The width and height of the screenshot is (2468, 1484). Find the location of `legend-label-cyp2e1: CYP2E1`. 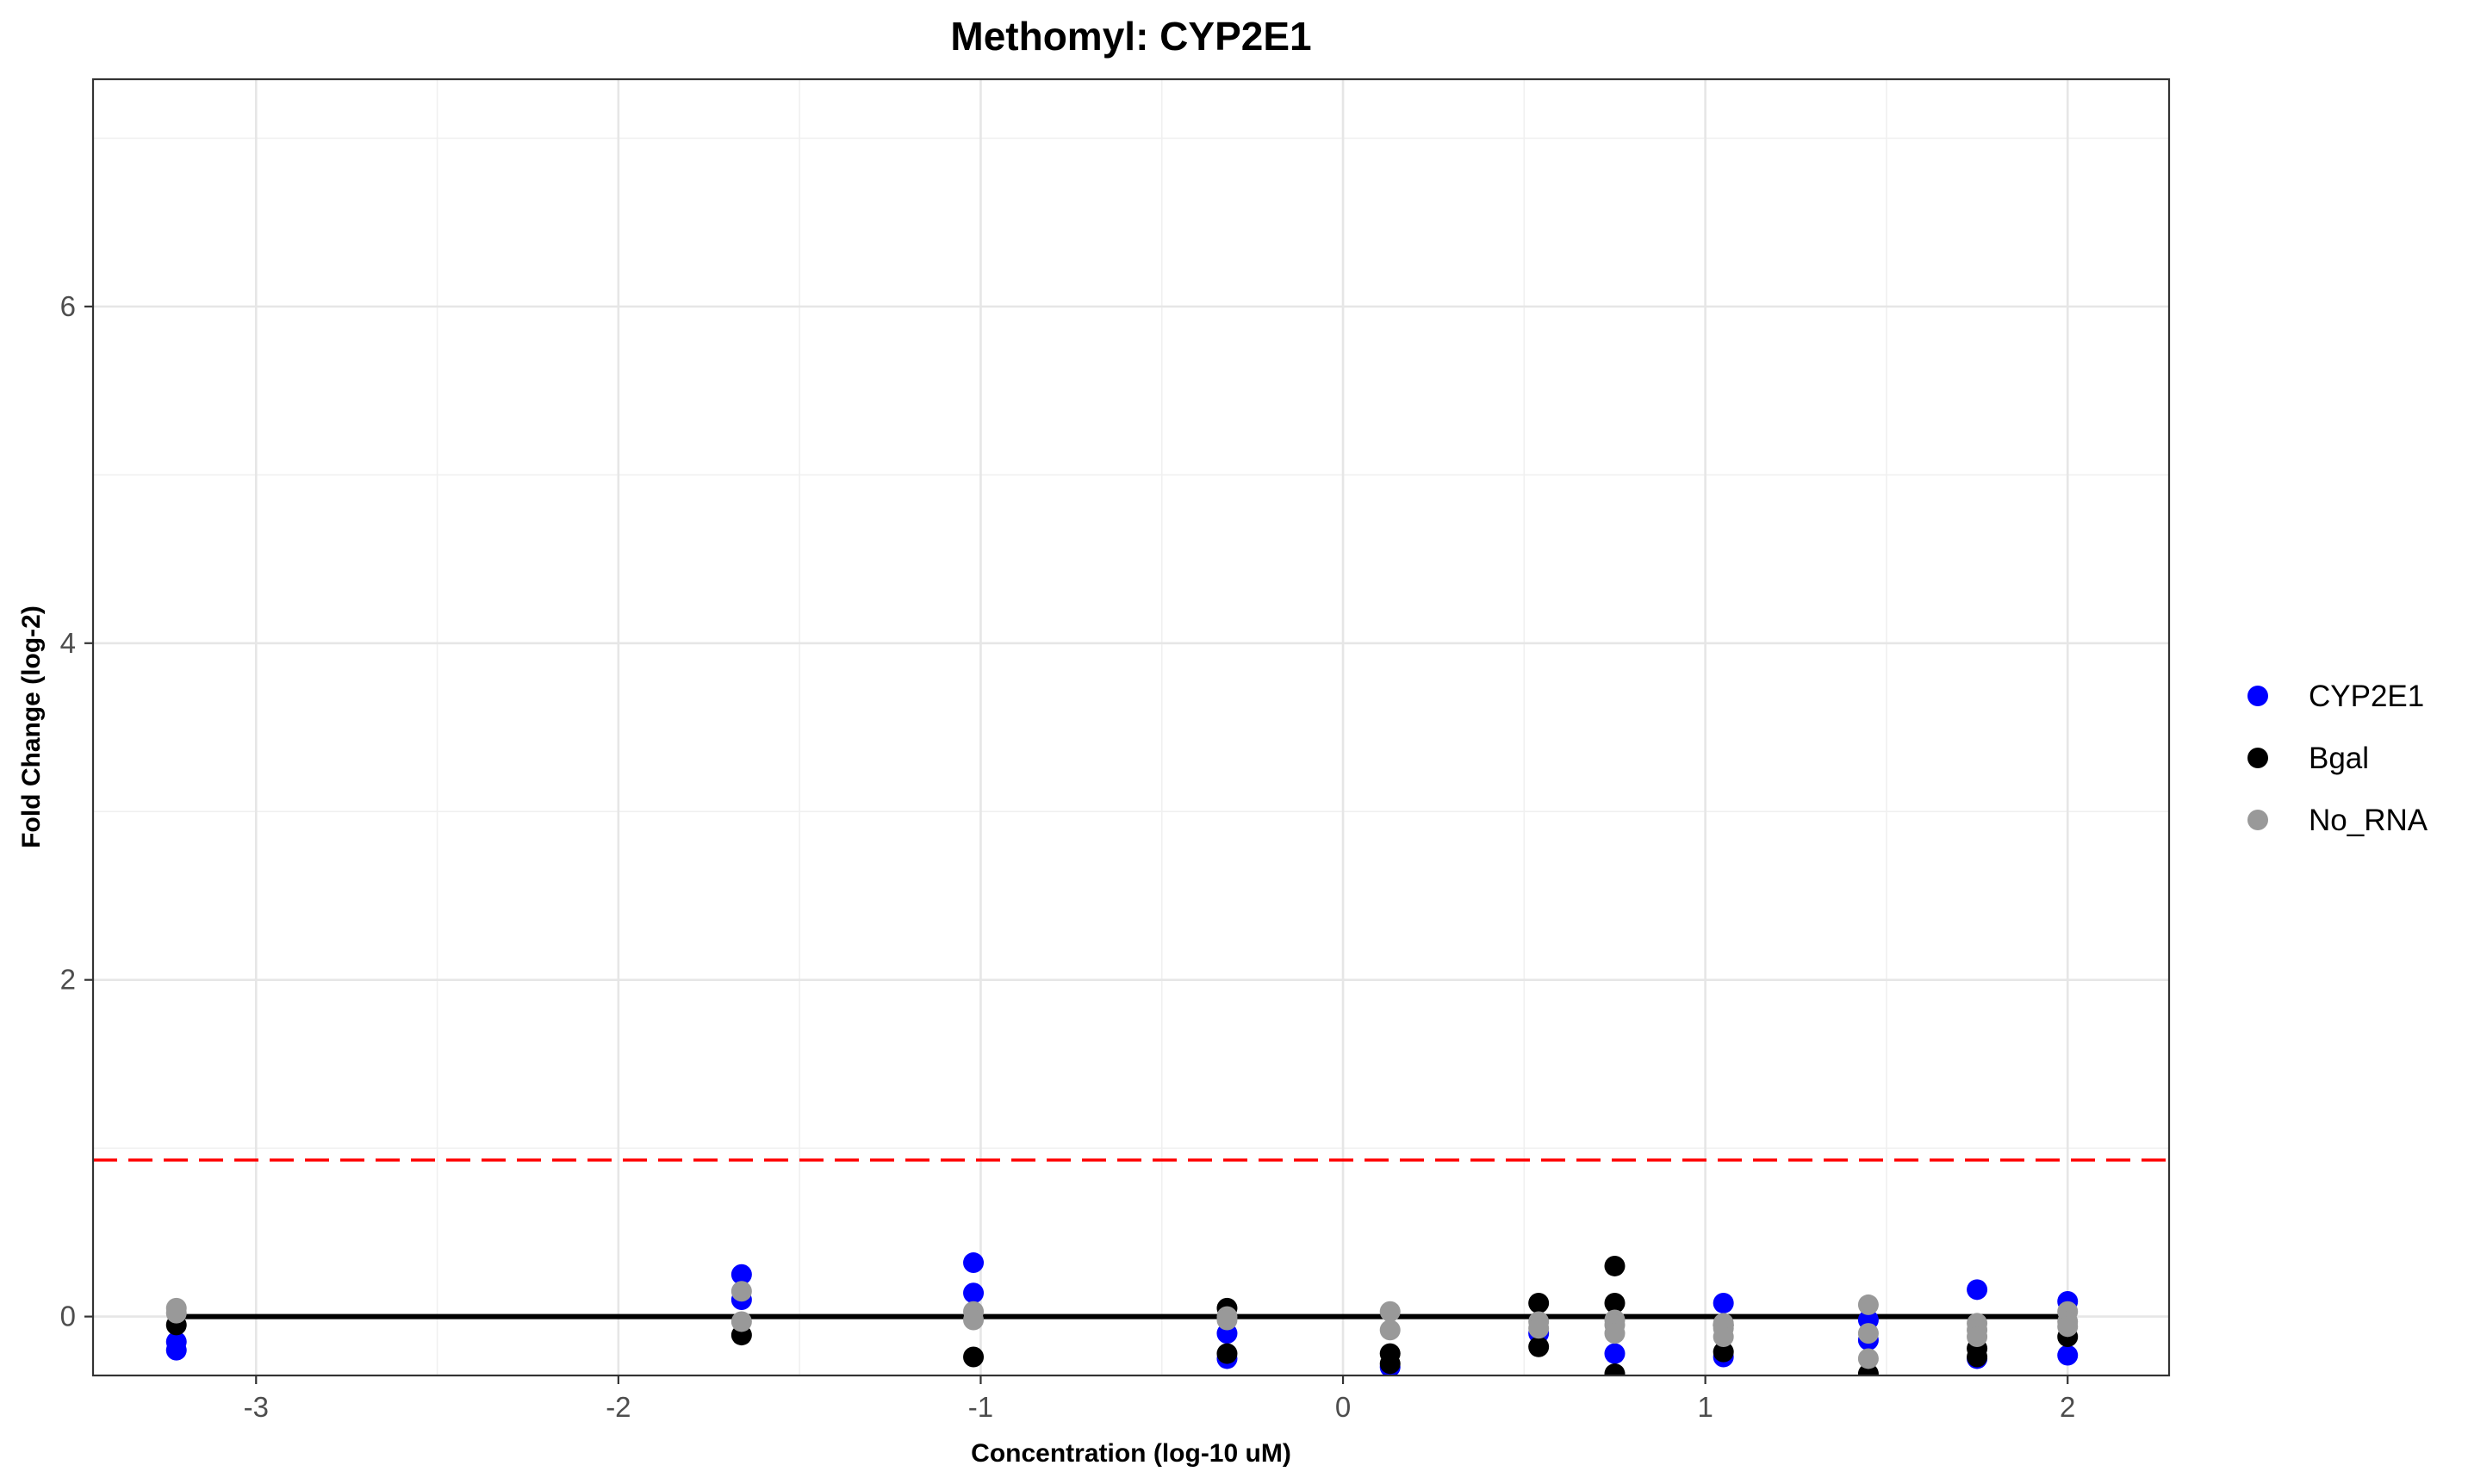

legend-label-cyp2e1: CYP2E1 is located at coordinates (2366, 696).